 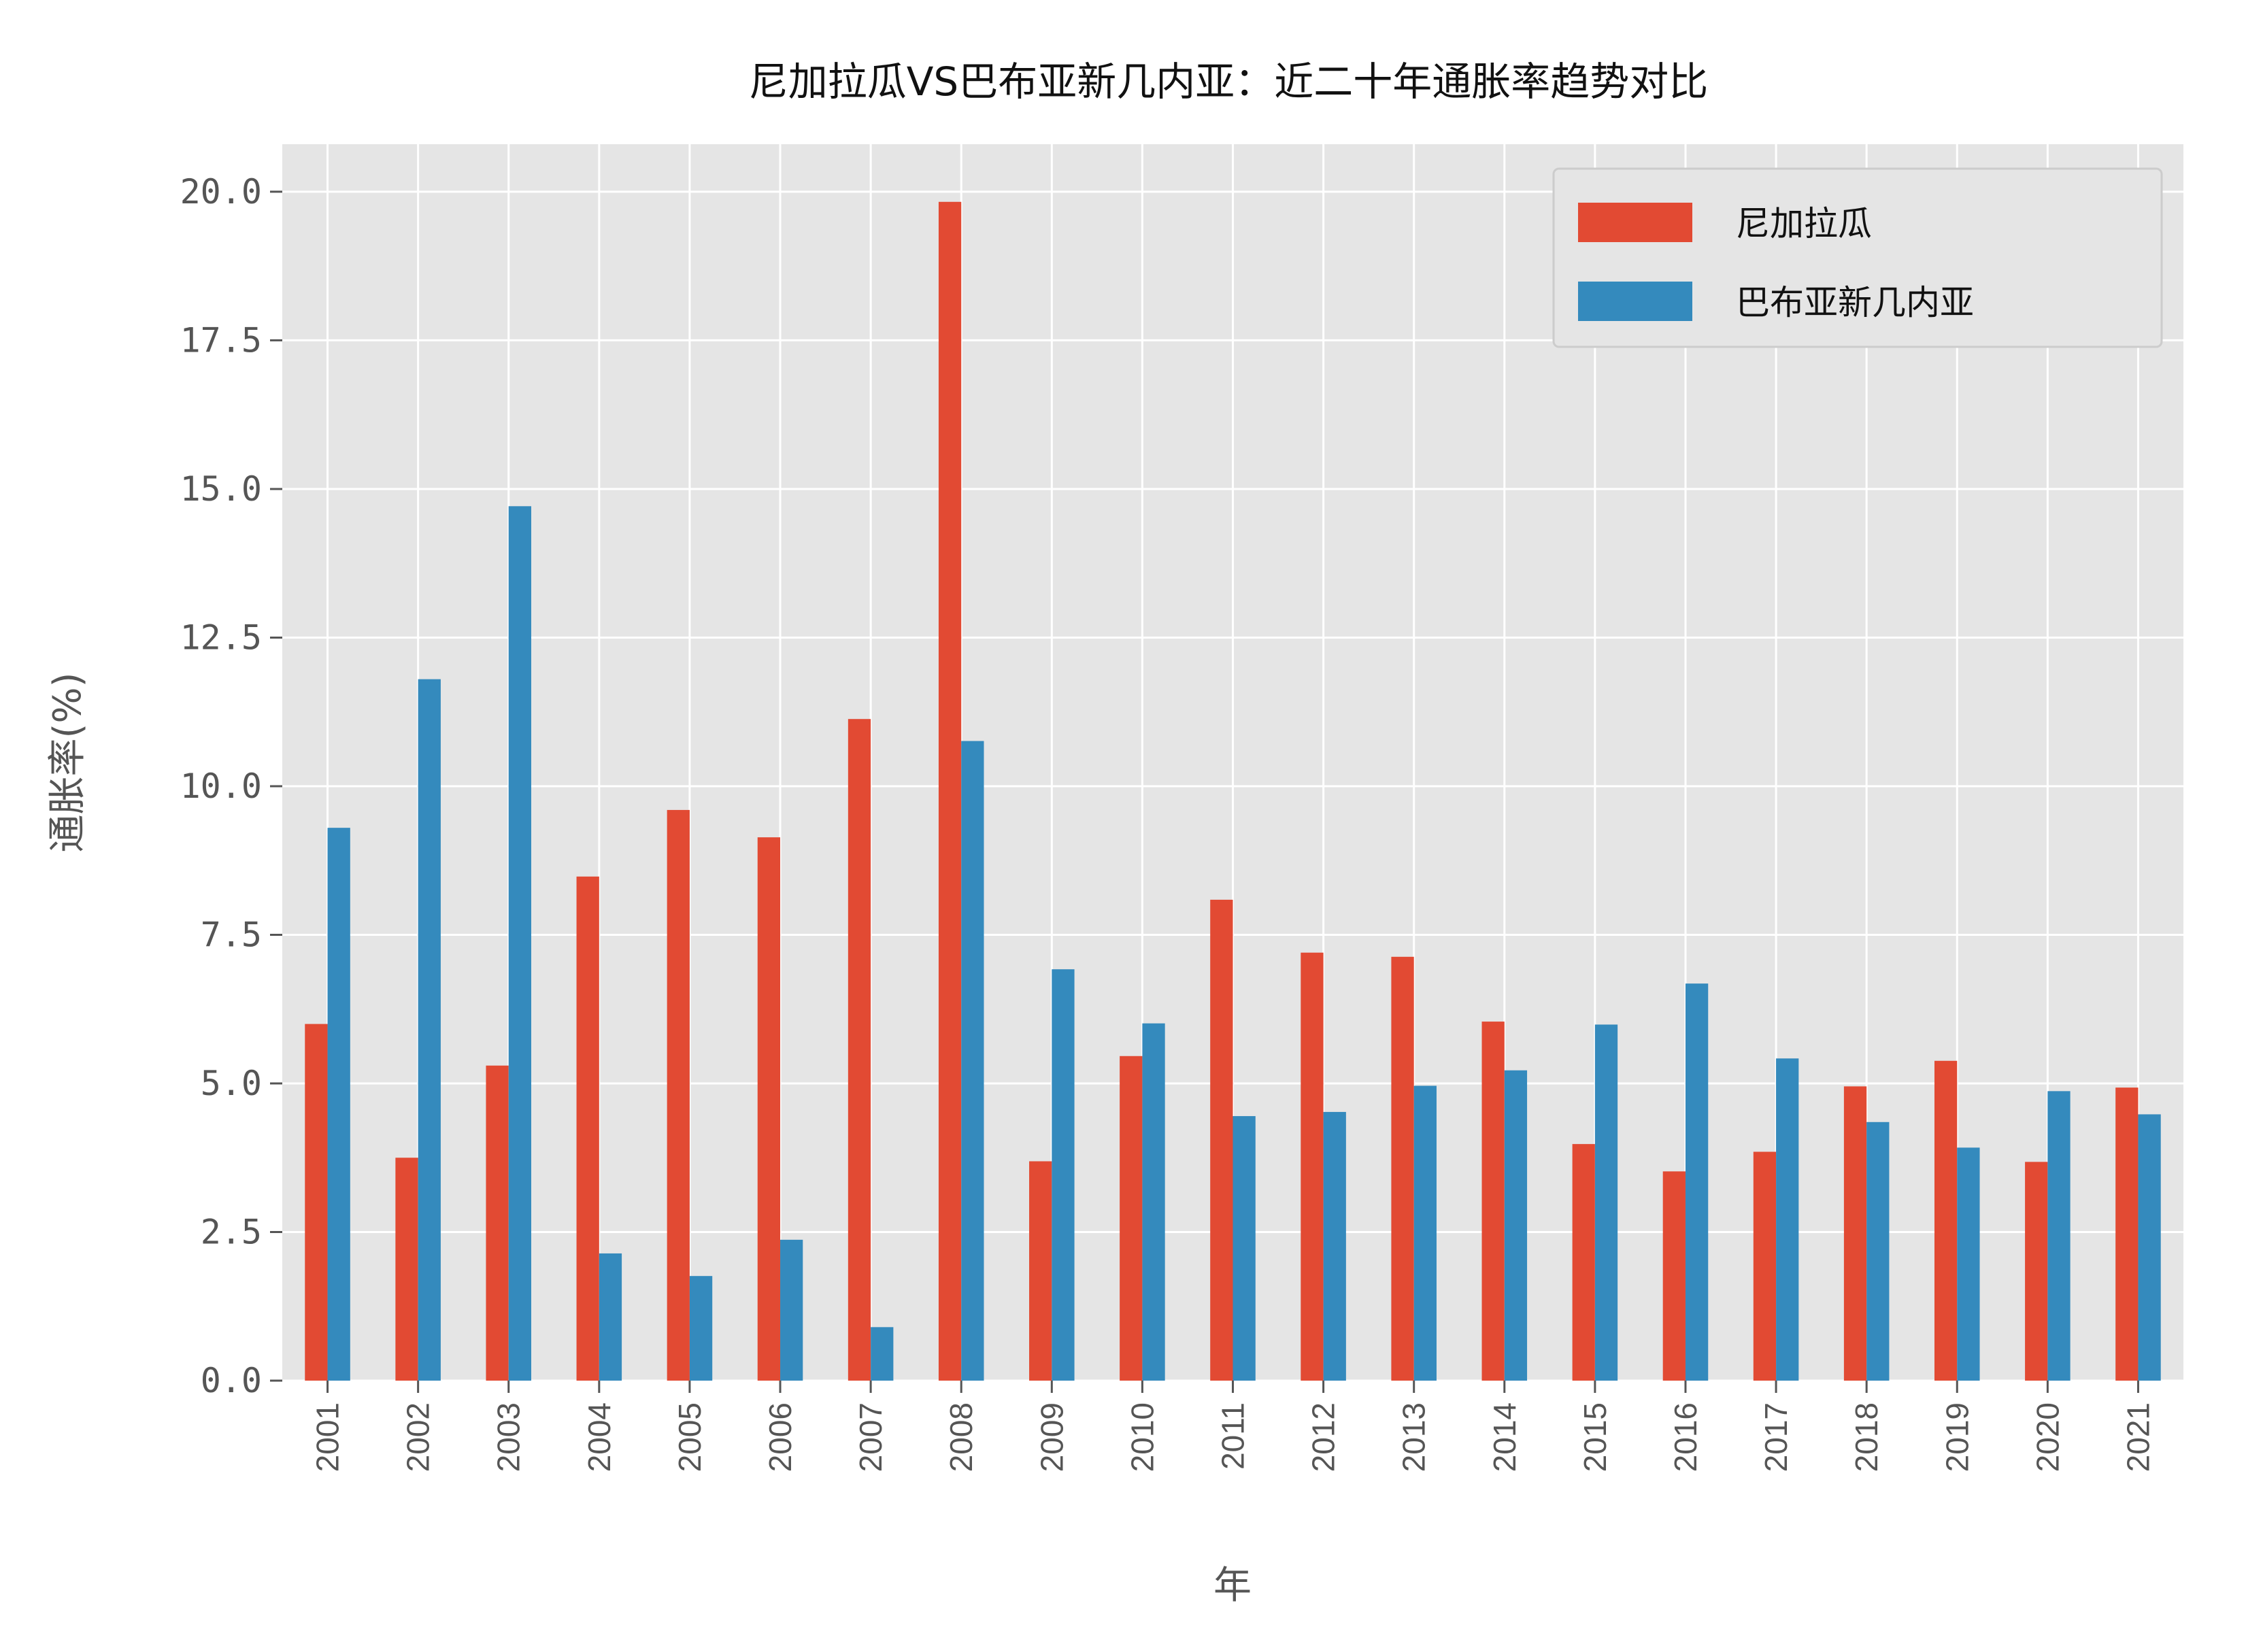 What do you see at coordinates (599, 1437) in the screenshot?
I see `x-tick-label: 2004` at bounding box center [599, 1437].